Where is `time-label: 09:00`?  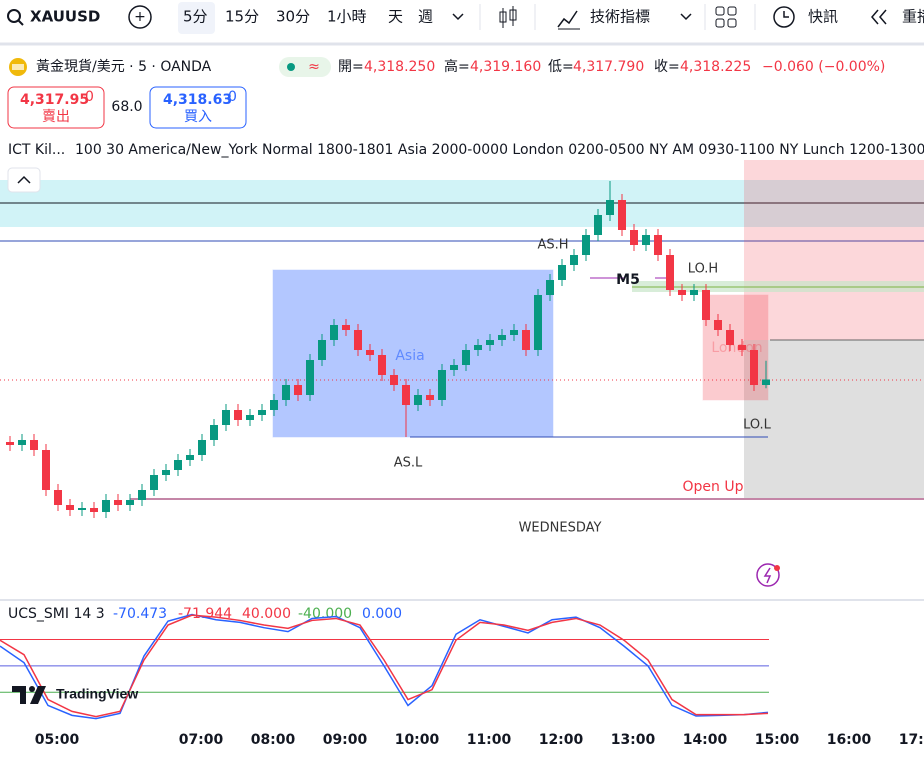 time-label: 09:00 is located at coordinates (345, 740).